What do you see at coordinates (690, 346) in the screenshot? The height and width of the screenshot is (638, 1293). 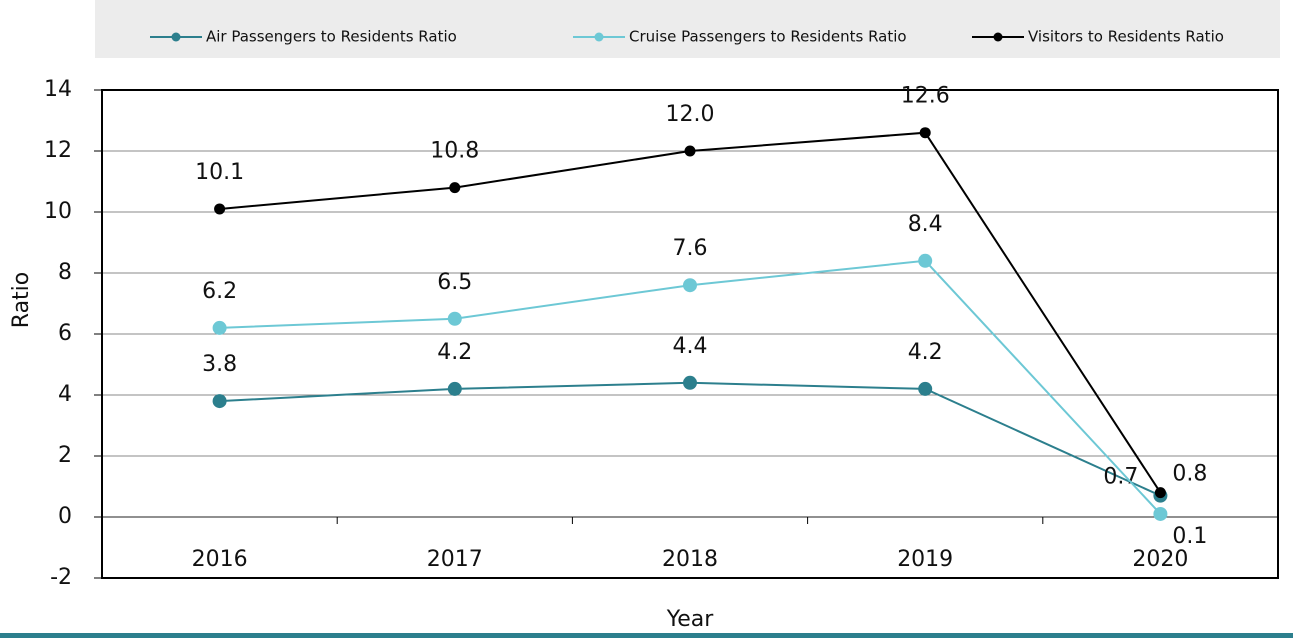 I see `data-label: 4.4` at bounding box center [690, 346].